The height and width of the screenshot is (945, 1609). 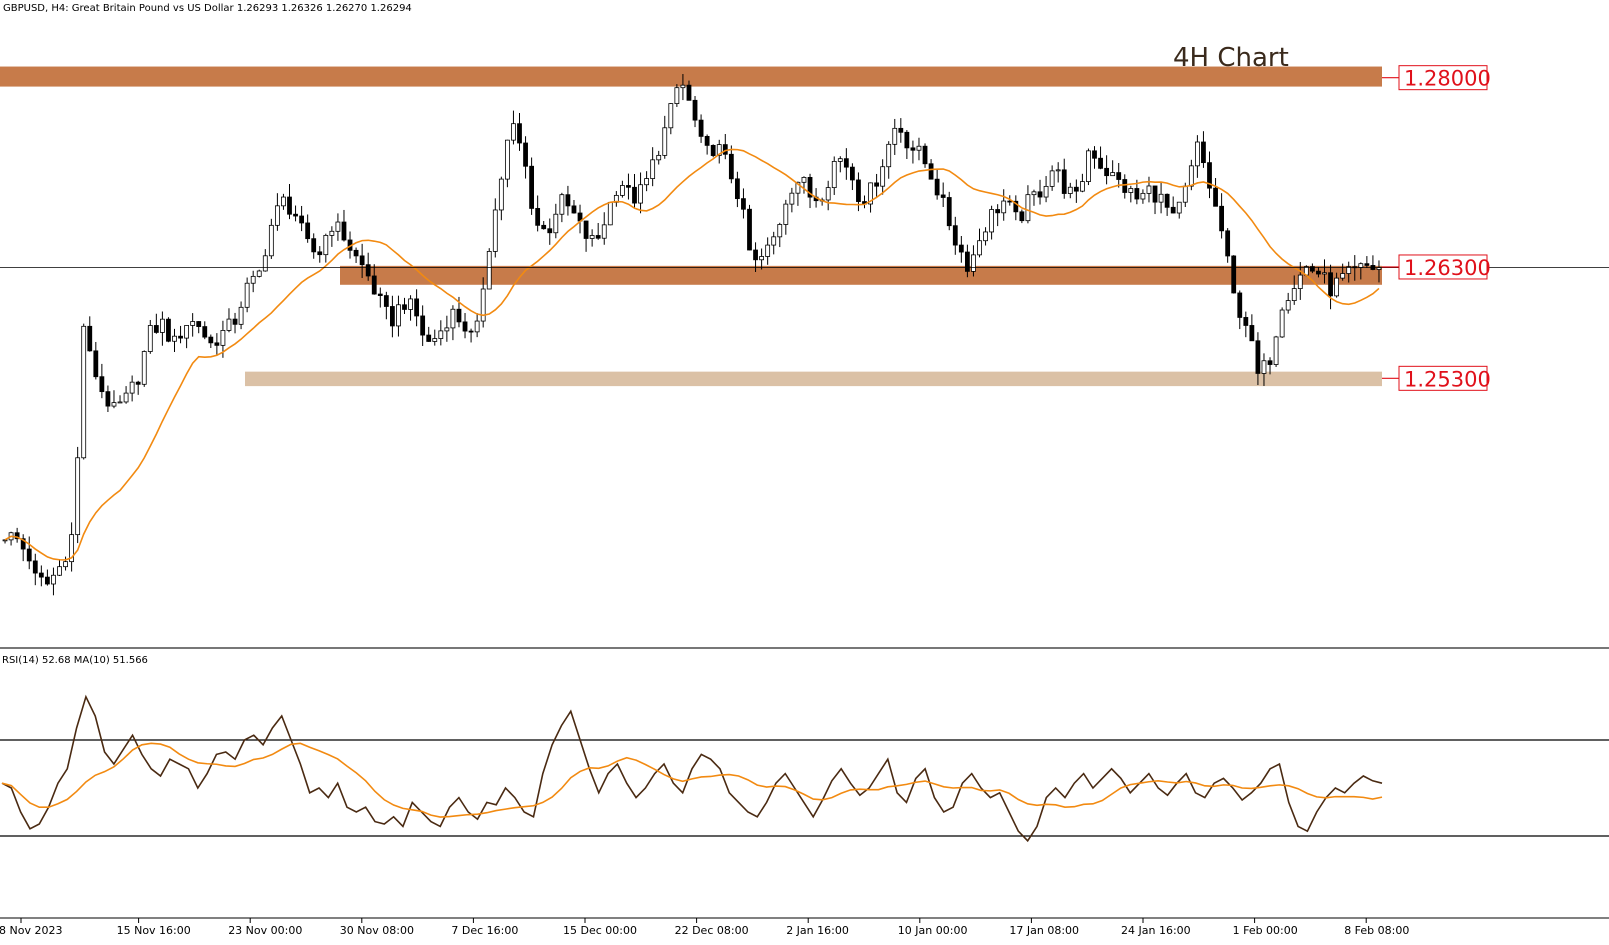 I want to click on x-tick-label: 10 Jan 00:00, so click(x=933, y=930).